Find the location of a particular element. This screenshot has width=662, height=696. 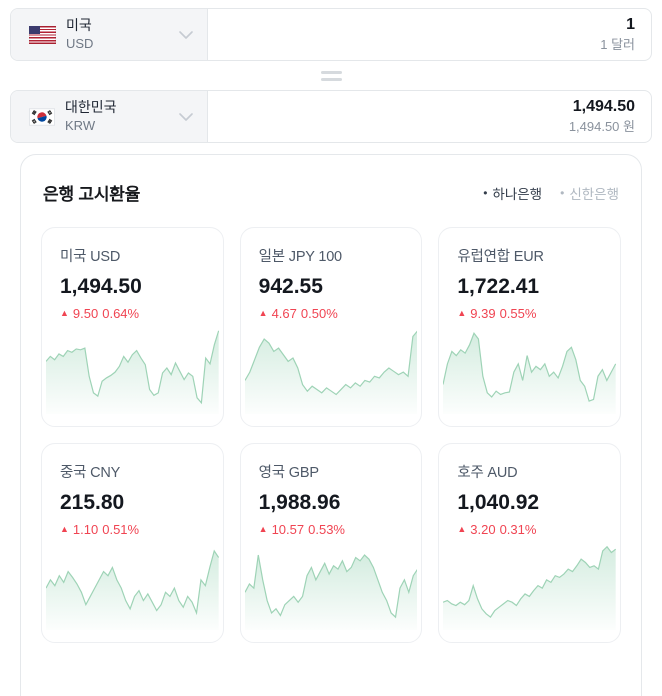

change-value: 4.67 is located at coordinates (284, 313).